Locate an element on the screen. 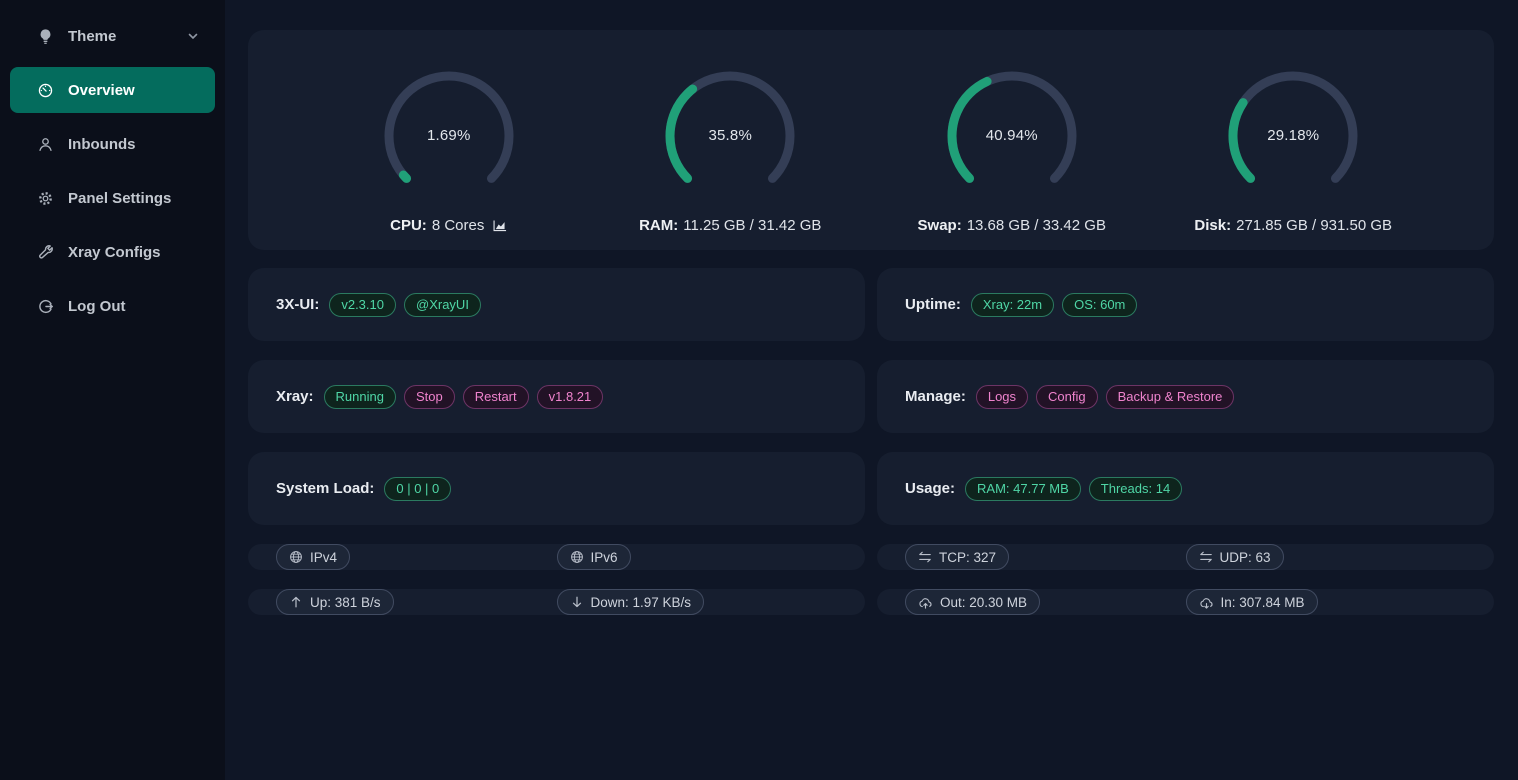  sidebar-item-panel-settings: Panel Settings is located at coordinates (112, 198).